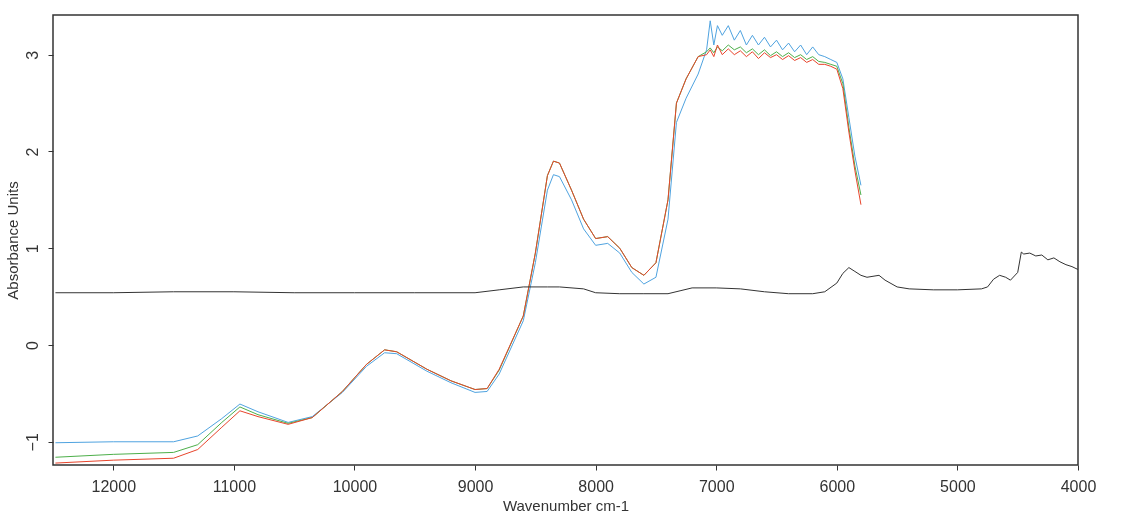 This screenshot has width=1139, height=521. What do you see at coordinates (32, 249) in the screenshot?
I see `y-tick-label: 1` at bounding box center [32, 249].